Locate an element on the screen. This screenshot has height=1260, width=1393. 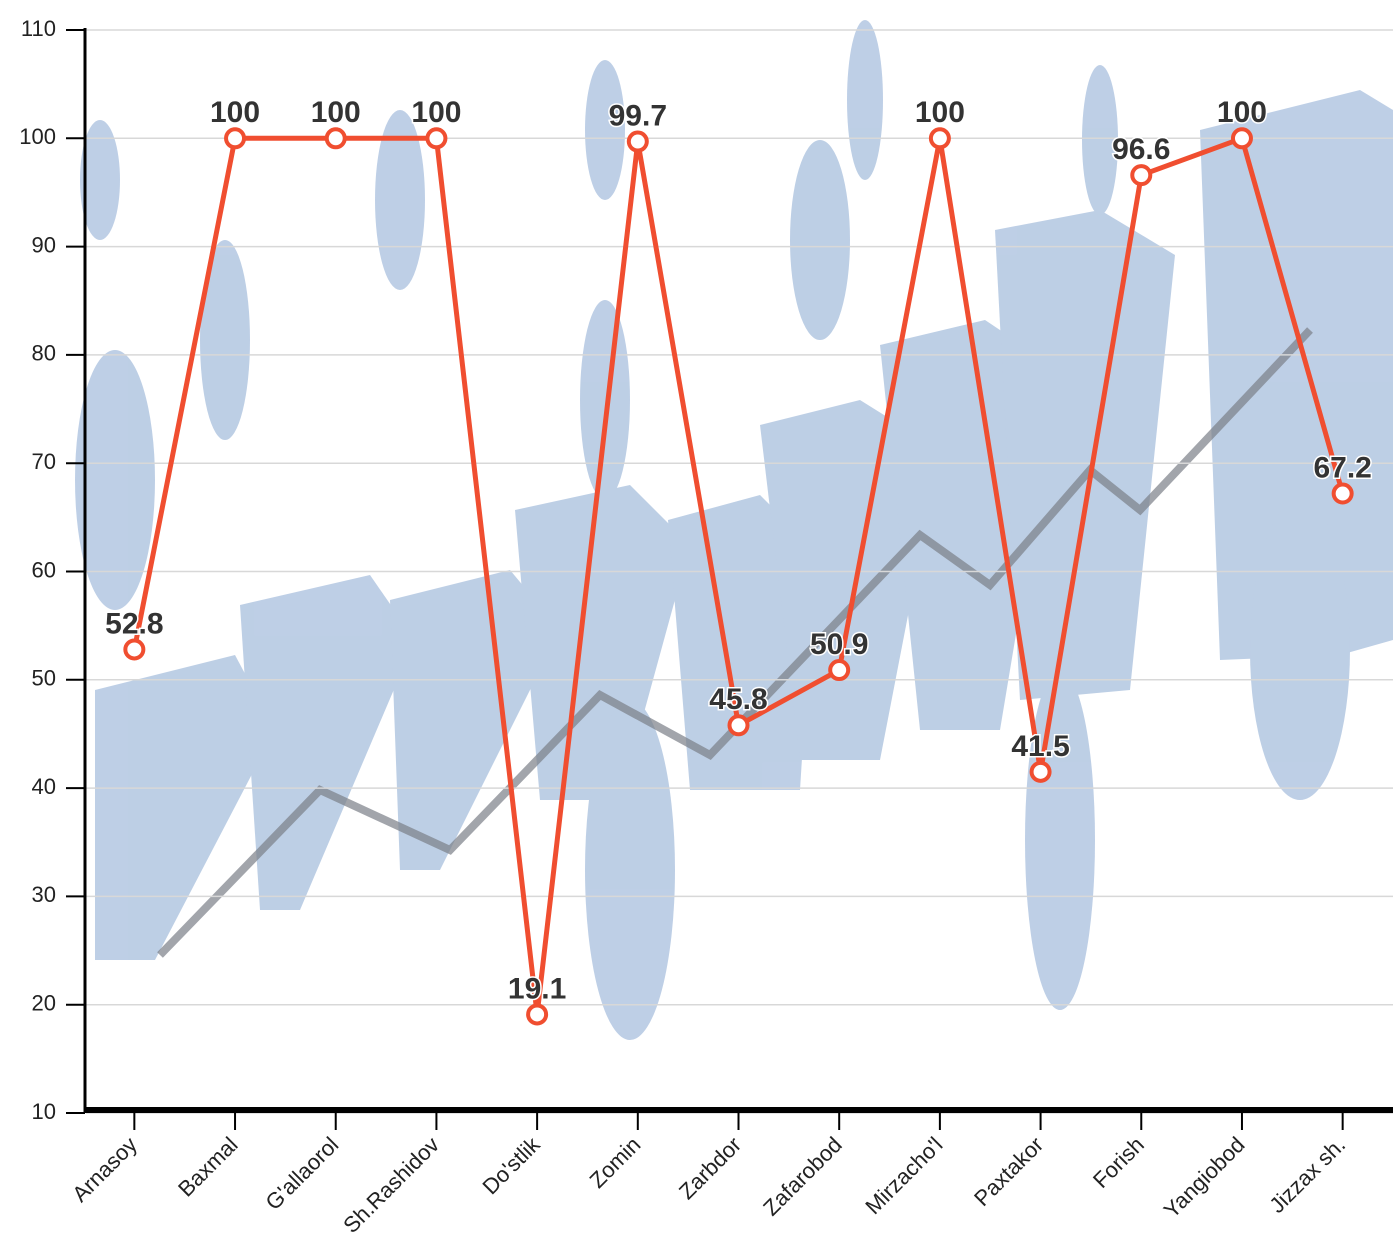
data-label: 99.7 is located at coordinates (638, 115).